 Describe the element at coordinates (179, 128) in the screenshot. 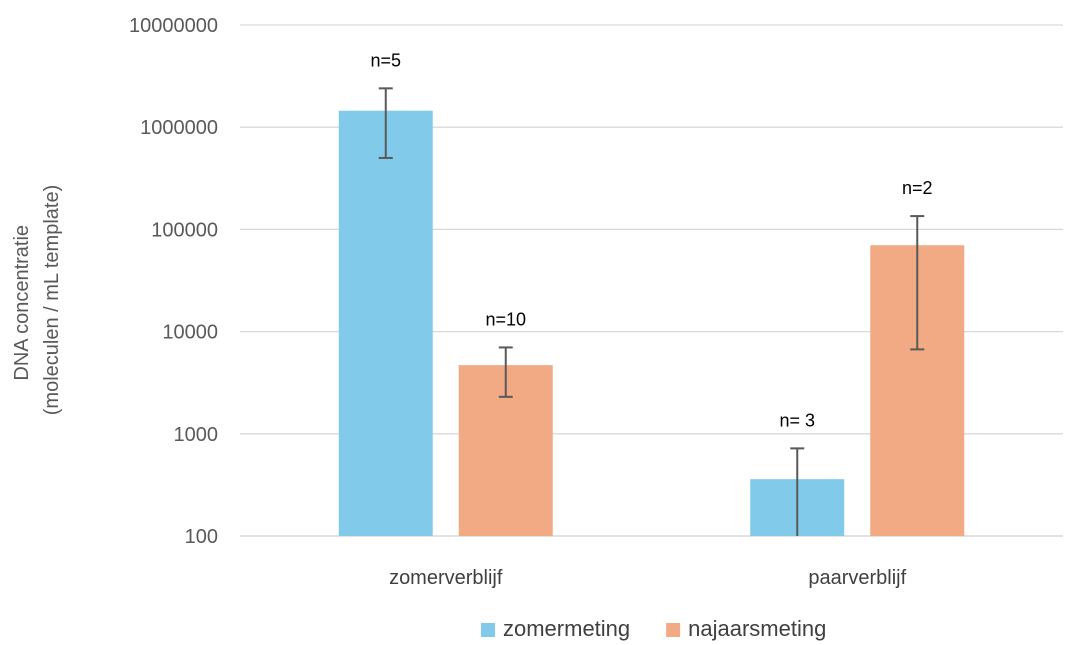

I see `y-tick-label: 1000000` at that location.